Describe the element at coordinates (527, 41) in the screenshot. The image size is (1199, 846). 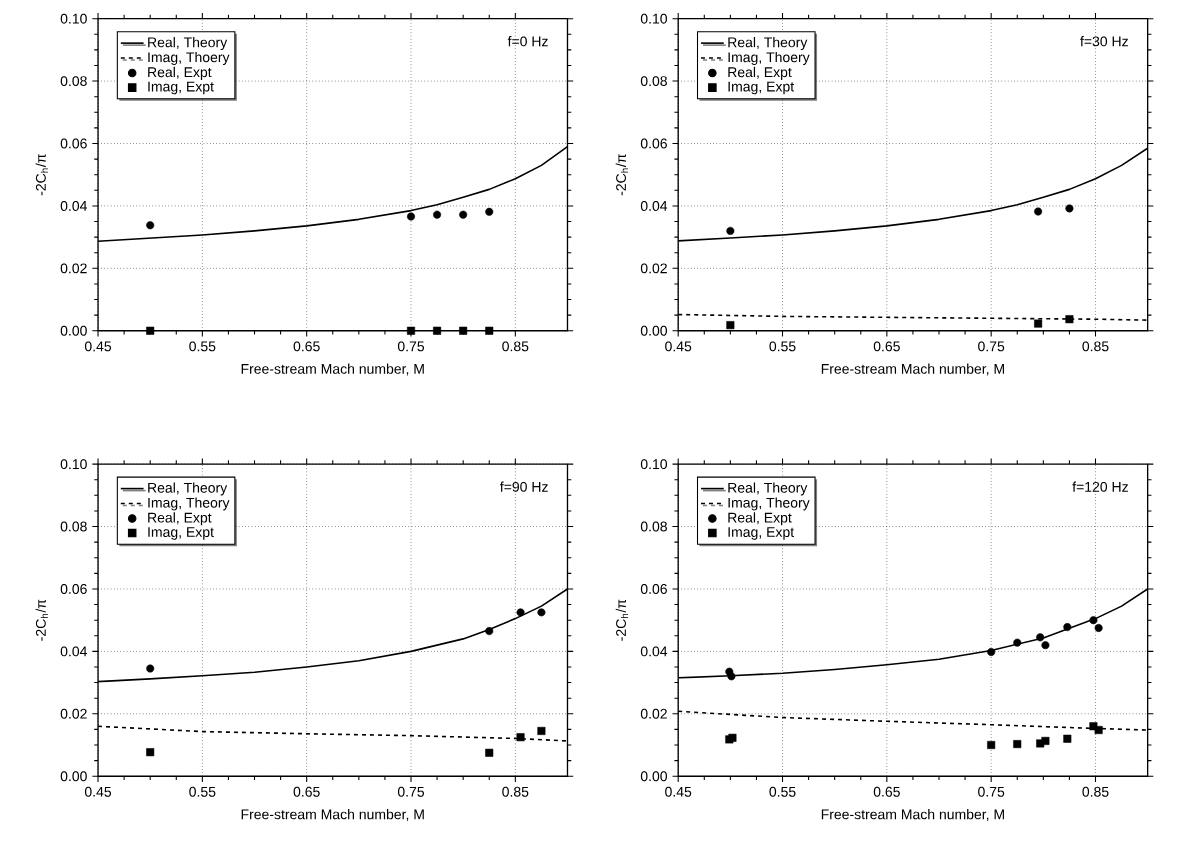
I see `text: f=0 Hz` at that location.